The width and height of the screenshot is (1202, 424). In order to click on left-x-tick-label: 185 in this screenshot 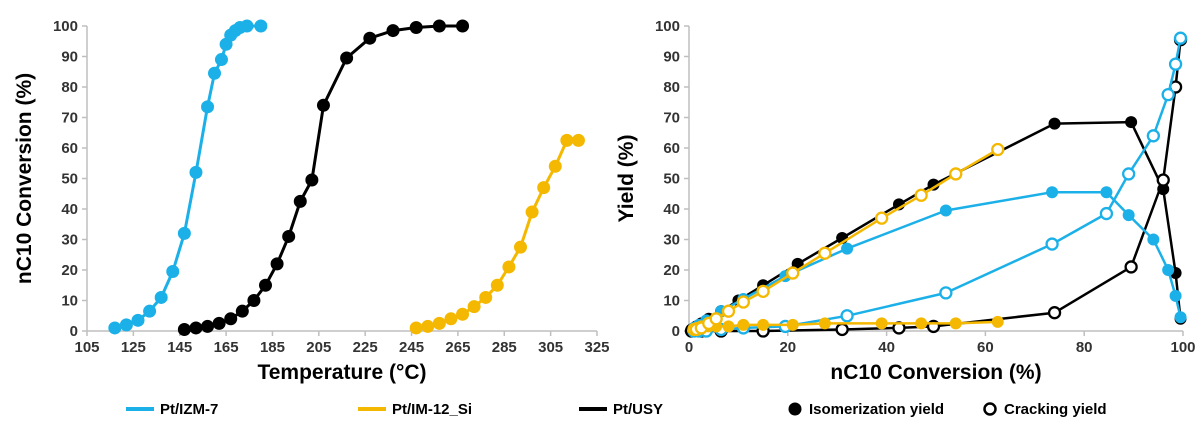, I will do `click(272, 347)`.